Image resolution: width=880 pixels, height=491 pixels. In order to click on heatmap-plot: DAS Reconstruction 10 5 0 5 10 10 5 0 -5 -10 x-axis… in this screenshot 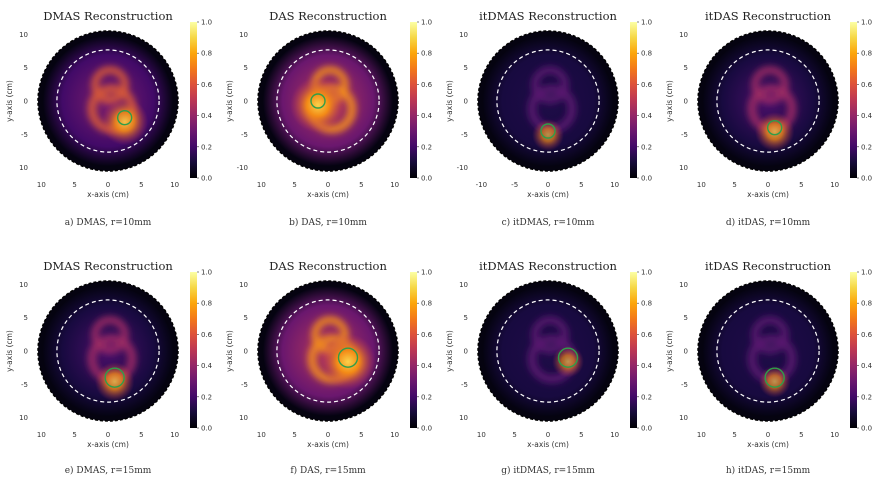, I will do `click(329, 104)`.